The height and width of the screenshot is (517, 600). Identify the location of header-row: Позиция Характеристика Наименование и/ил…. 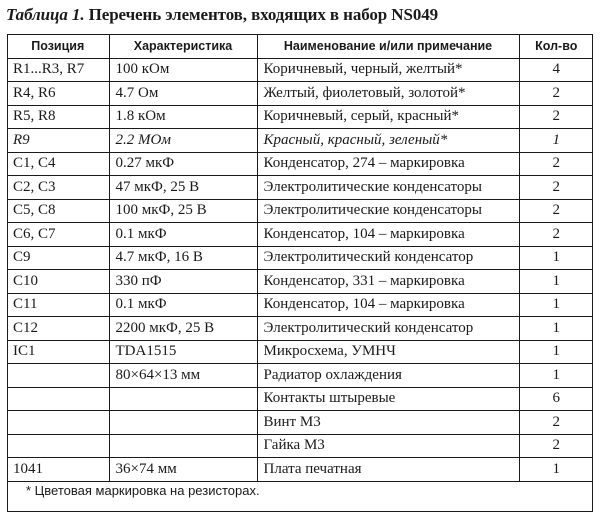
(300, 46).